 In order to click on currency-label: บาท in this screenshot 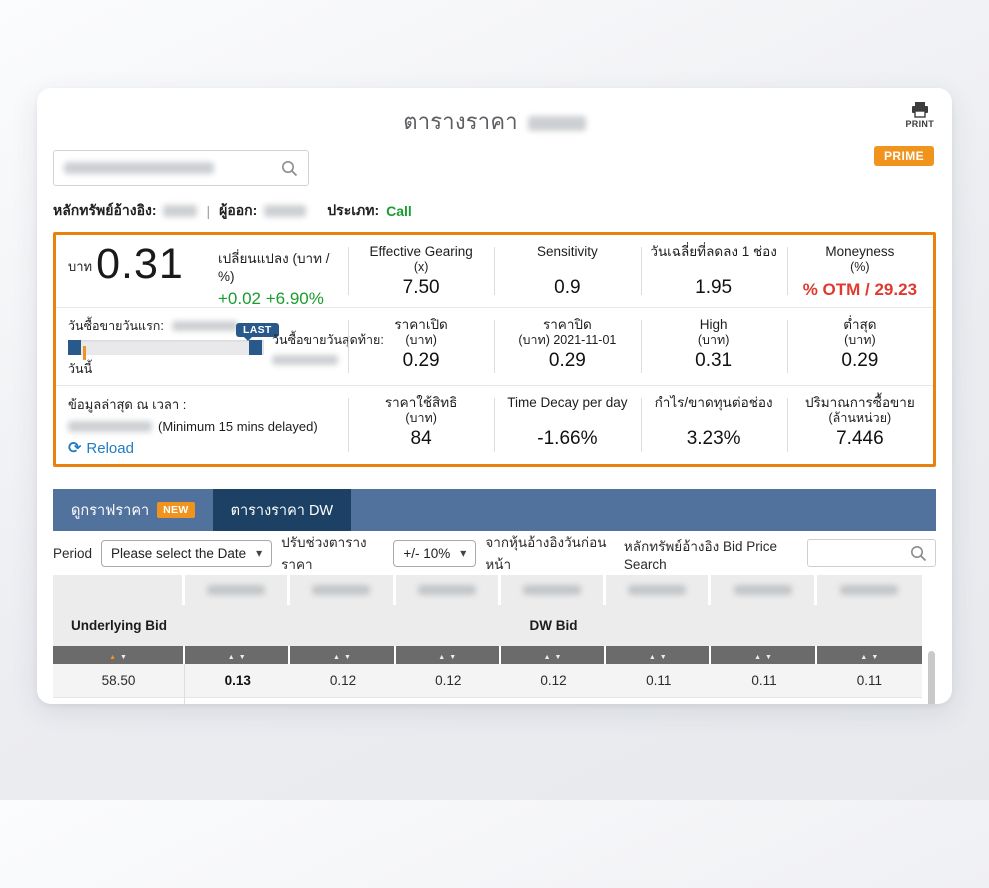, I will do `click(80, 266)`.